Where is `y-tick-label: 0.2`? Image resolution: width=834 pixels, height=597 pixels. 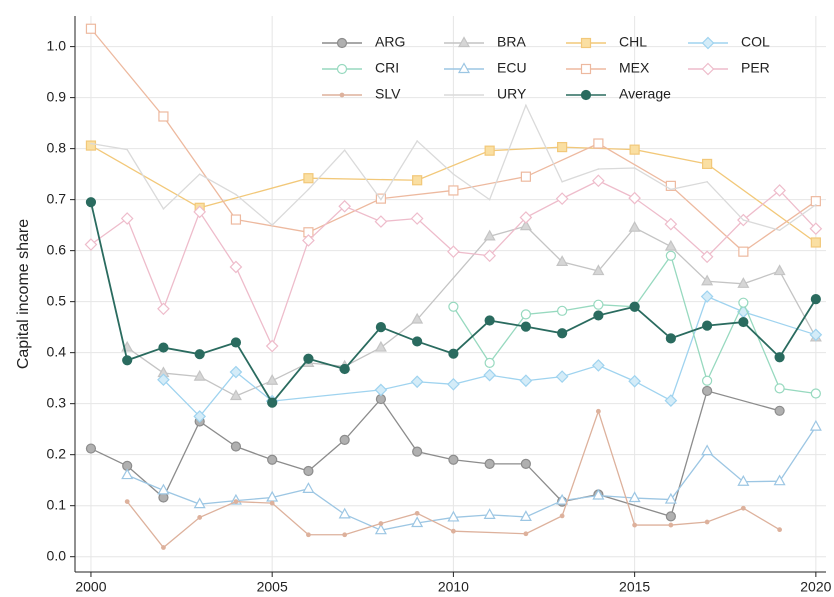 y-tick-label: 0.2 is located at coordinates (57, 453).